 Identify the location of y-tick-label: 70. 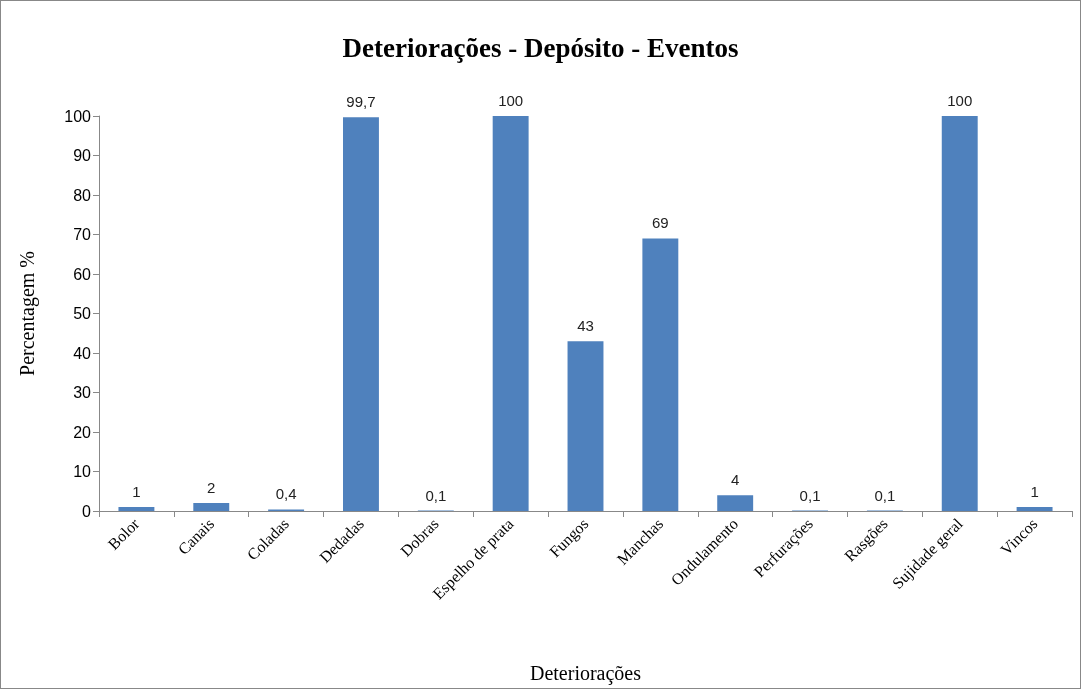
(82, 234).